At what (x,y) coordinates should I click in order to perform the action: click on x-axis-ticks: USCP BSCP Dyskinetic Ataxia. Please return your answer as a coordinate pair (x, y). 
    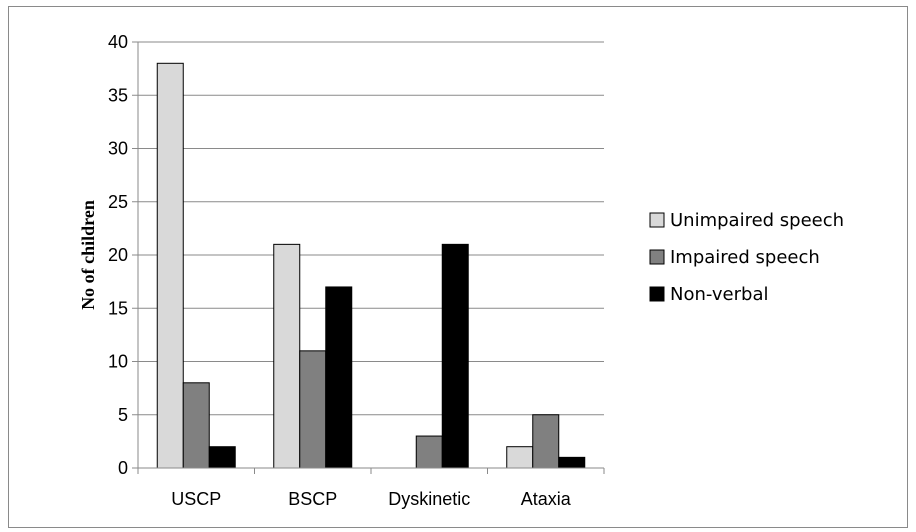
    Looking at the image, I should click on (371, 488).